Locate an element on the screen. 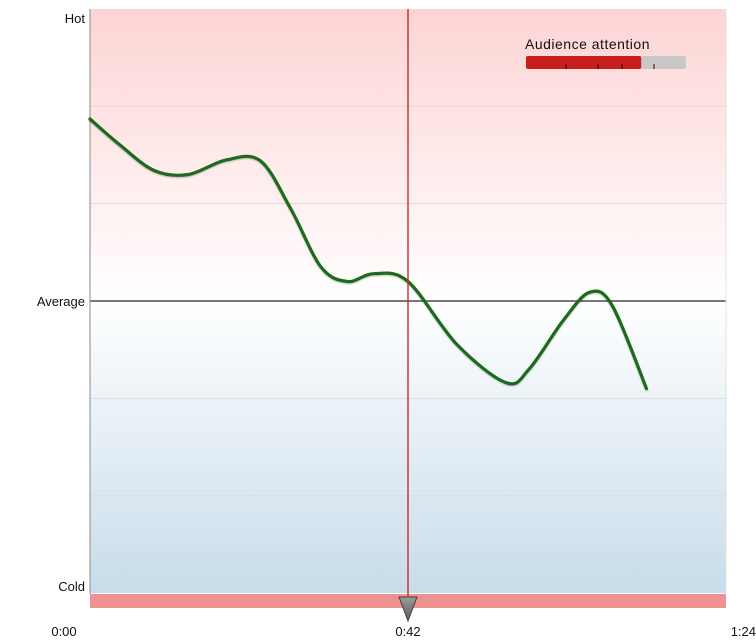  legend: Audience attention is located at coordinates (605, 52).